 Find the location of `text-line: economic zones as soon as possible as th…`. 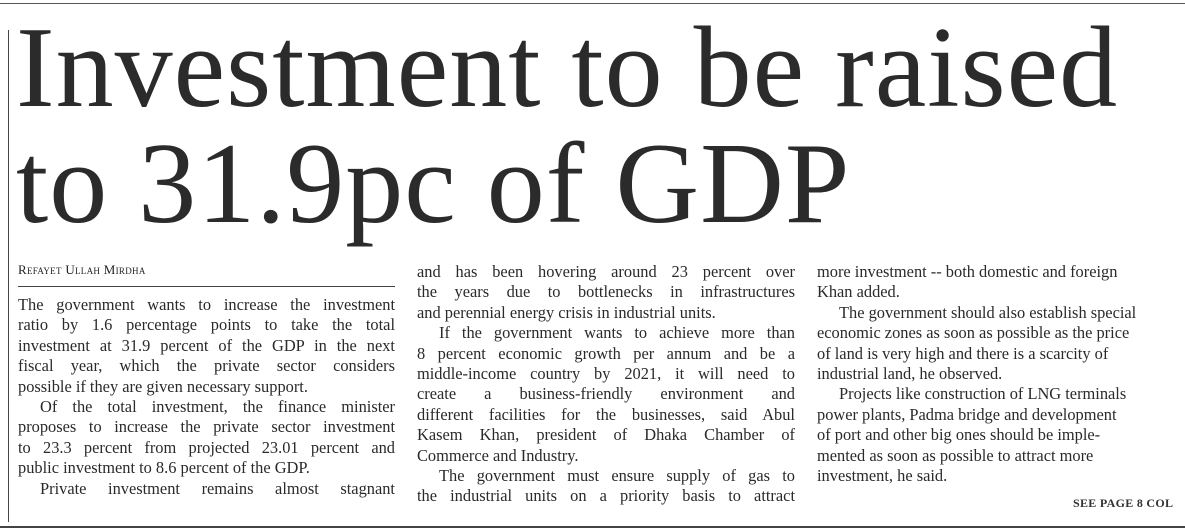

text-line: economic zones as soon as possible as th… is located at coordinates (973, 333).